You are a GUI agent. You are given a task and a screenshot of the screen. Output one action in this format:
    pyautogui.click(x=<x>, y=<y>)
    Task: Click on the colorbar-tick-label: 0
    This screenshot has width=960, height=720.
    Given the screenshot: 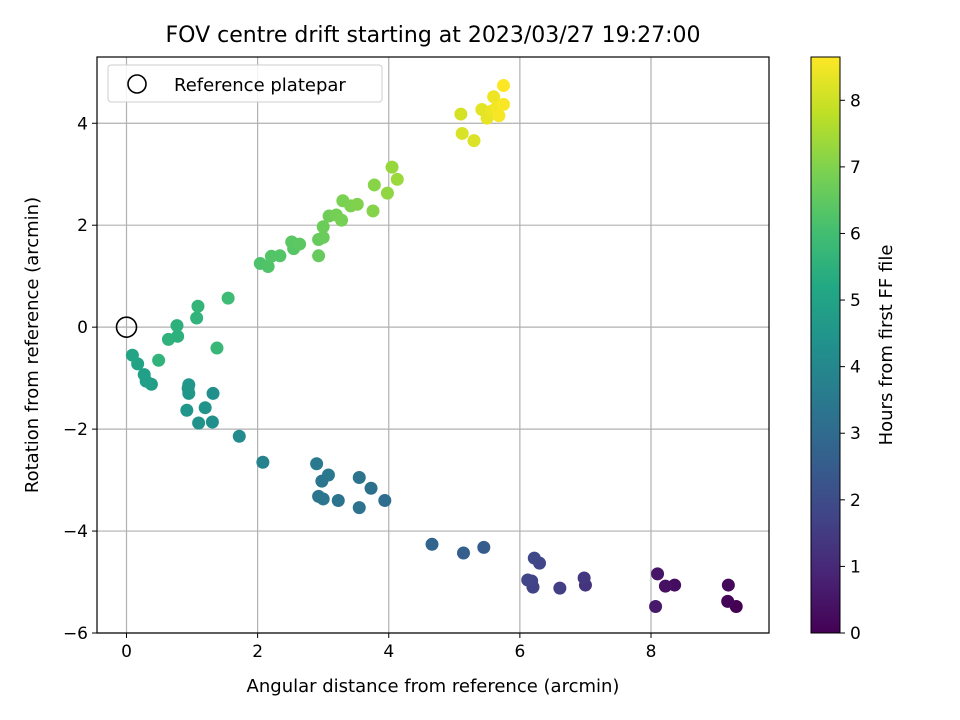 What is the action you would take?
    pyautogui.click(x=855, y=634)
    